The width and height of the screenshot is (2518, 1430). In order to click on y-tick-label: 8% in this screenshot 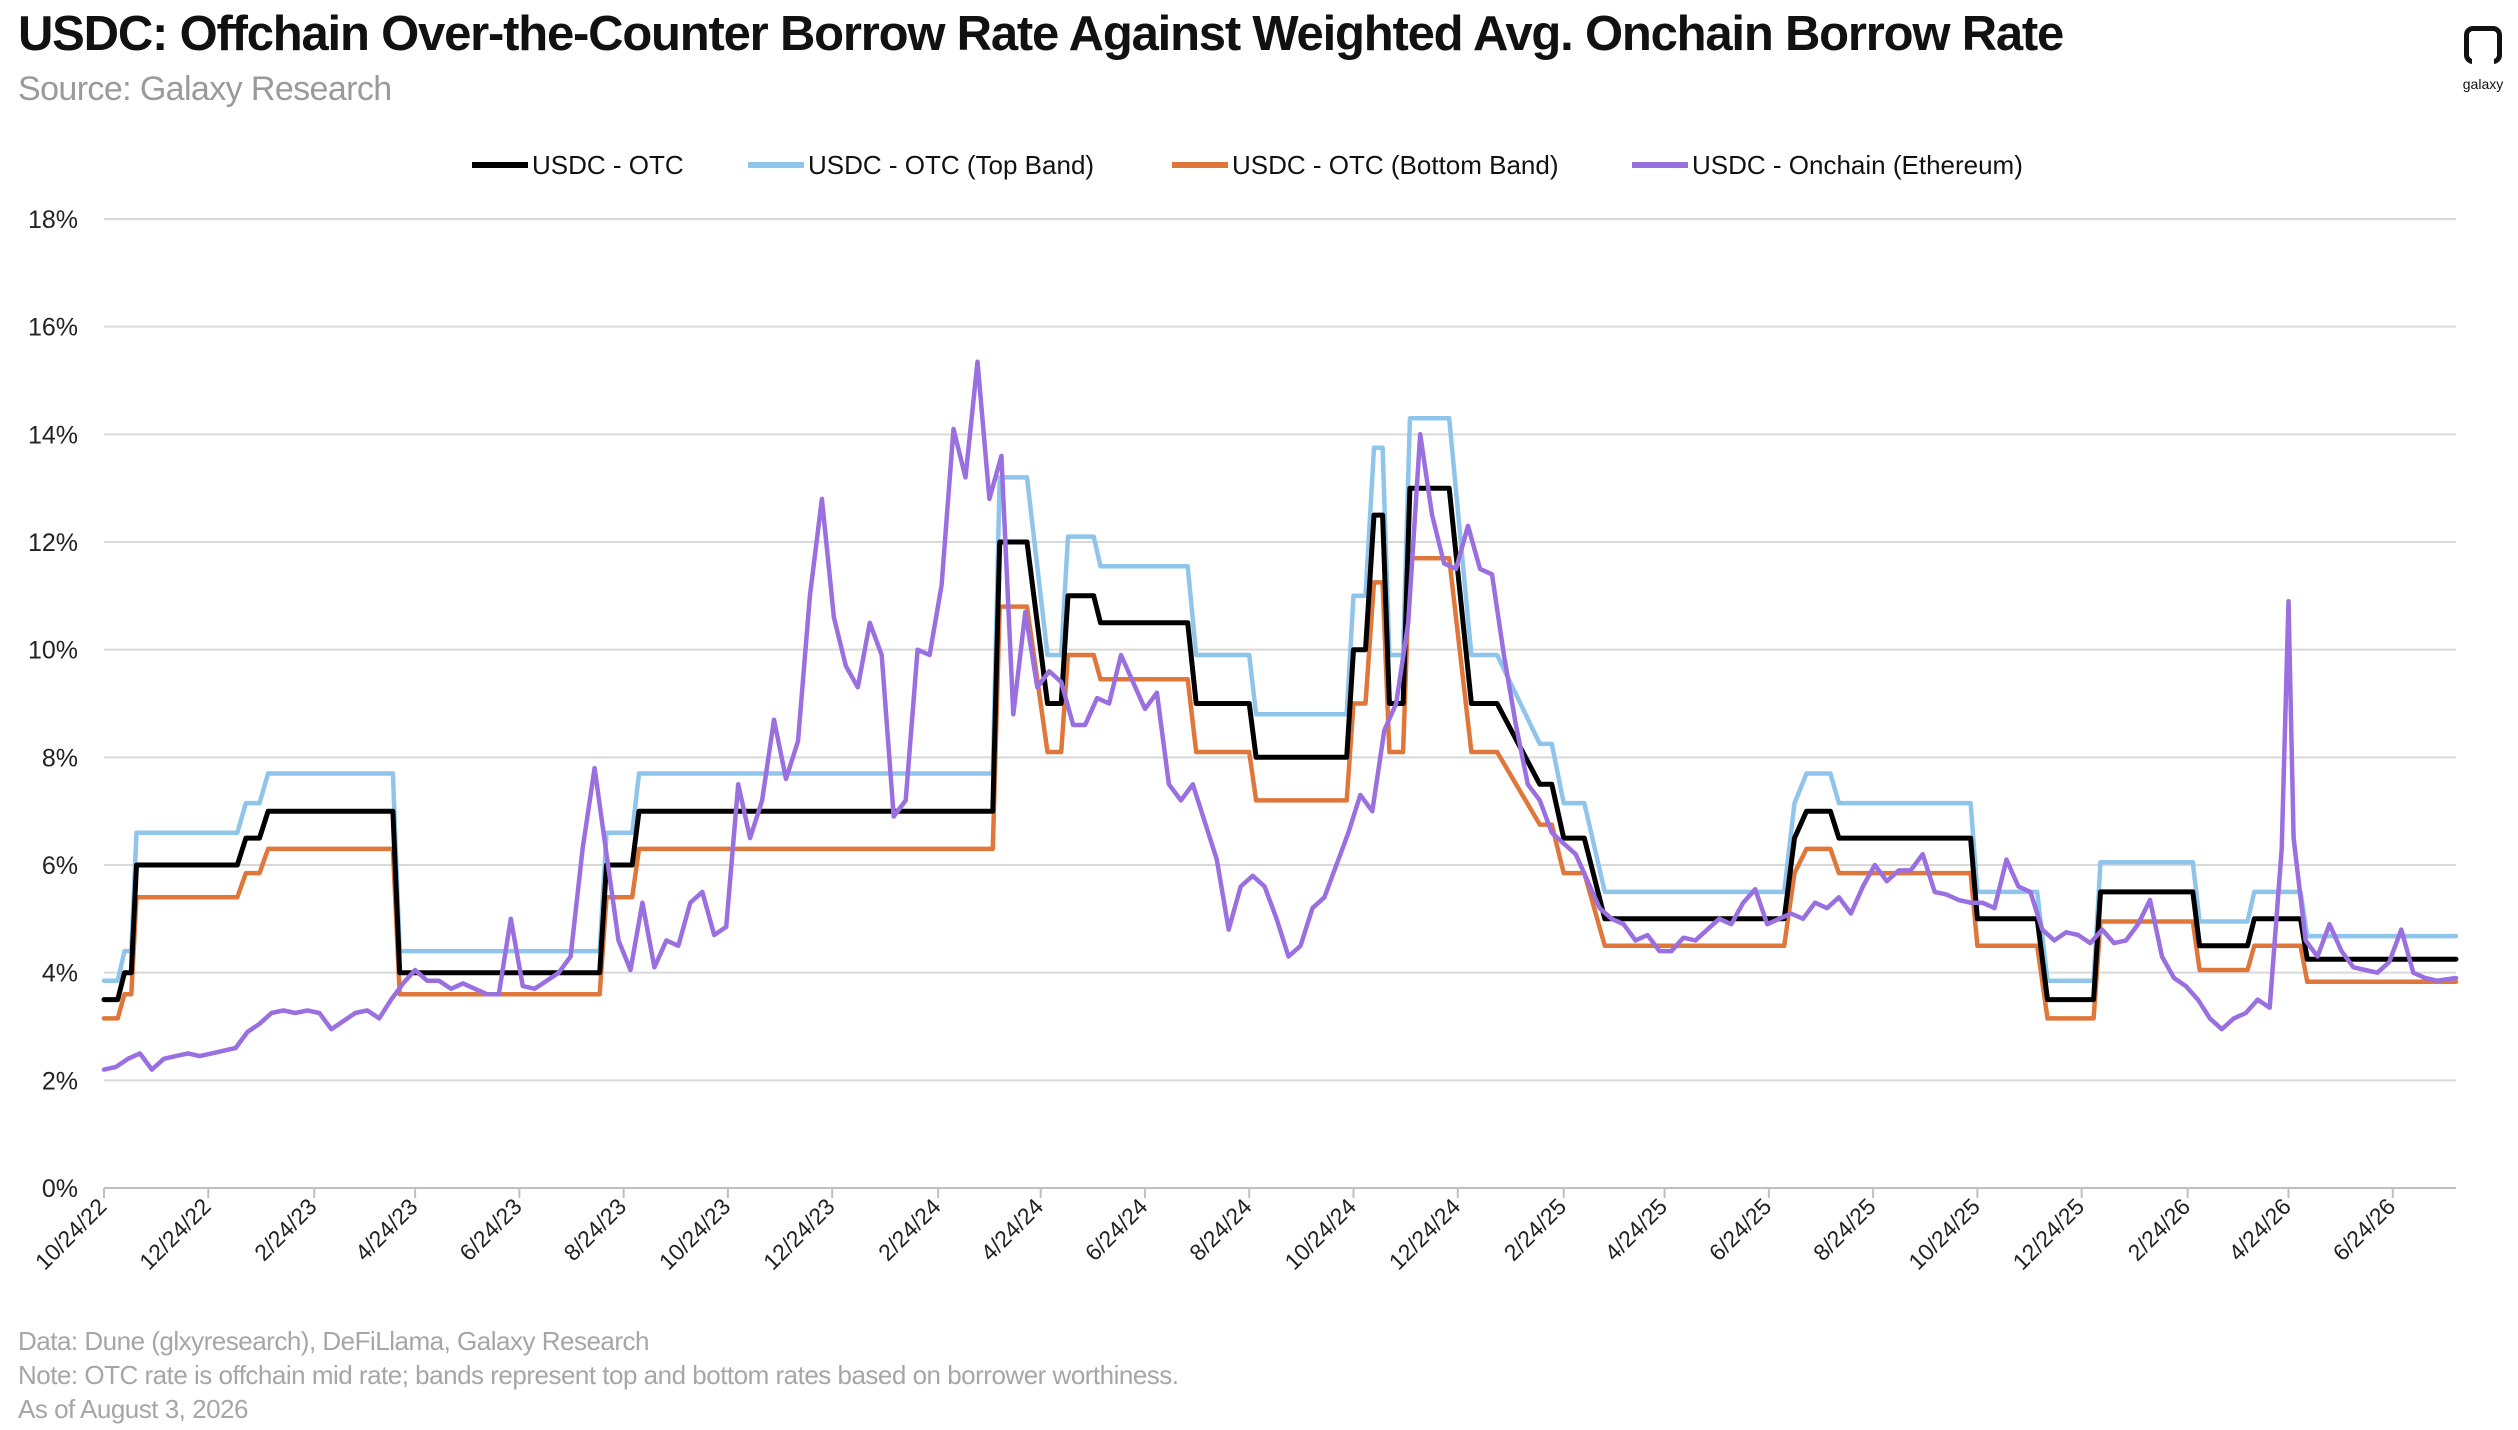, I will do `click(60, 758)`.